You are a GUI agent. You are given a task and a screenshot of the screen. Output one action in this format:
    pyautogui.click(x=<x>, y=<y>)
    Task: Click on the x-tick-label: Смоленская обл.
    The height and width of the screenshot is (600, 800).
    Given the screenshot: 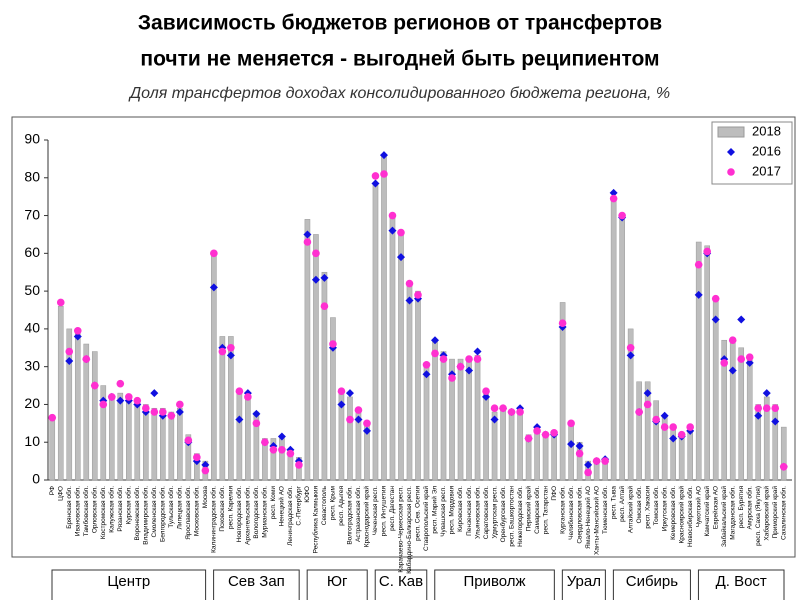 What is the action you would take?
    pyautogui.click(x=154, y=512)
    